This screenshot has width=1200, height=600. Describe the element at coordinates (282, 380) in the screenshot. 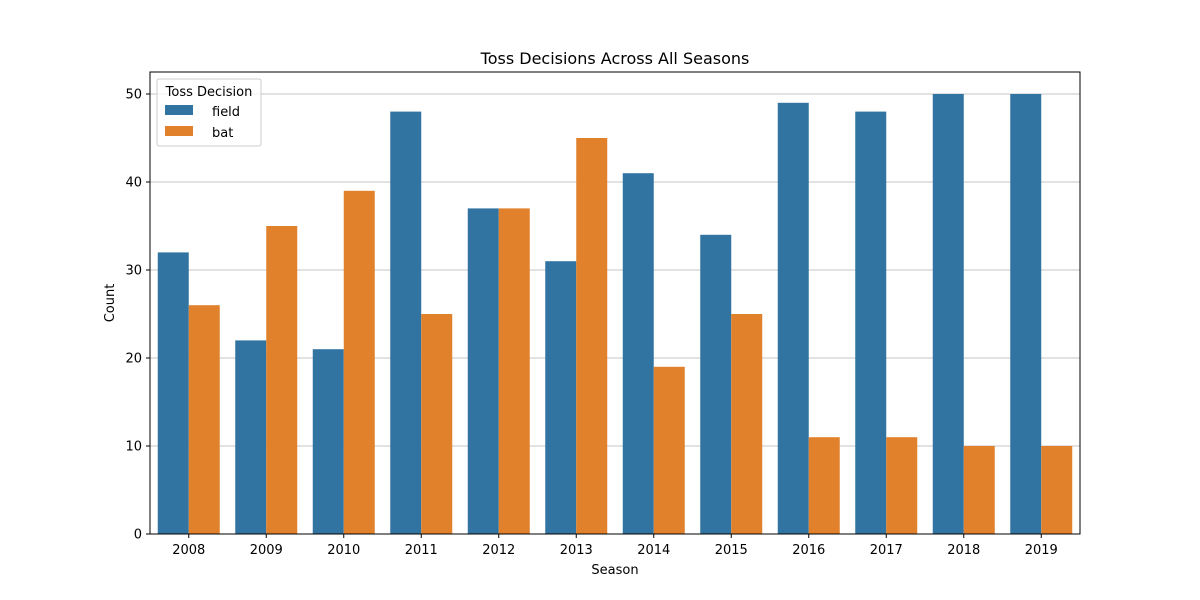

I see `bar-bat-2009` at that location.